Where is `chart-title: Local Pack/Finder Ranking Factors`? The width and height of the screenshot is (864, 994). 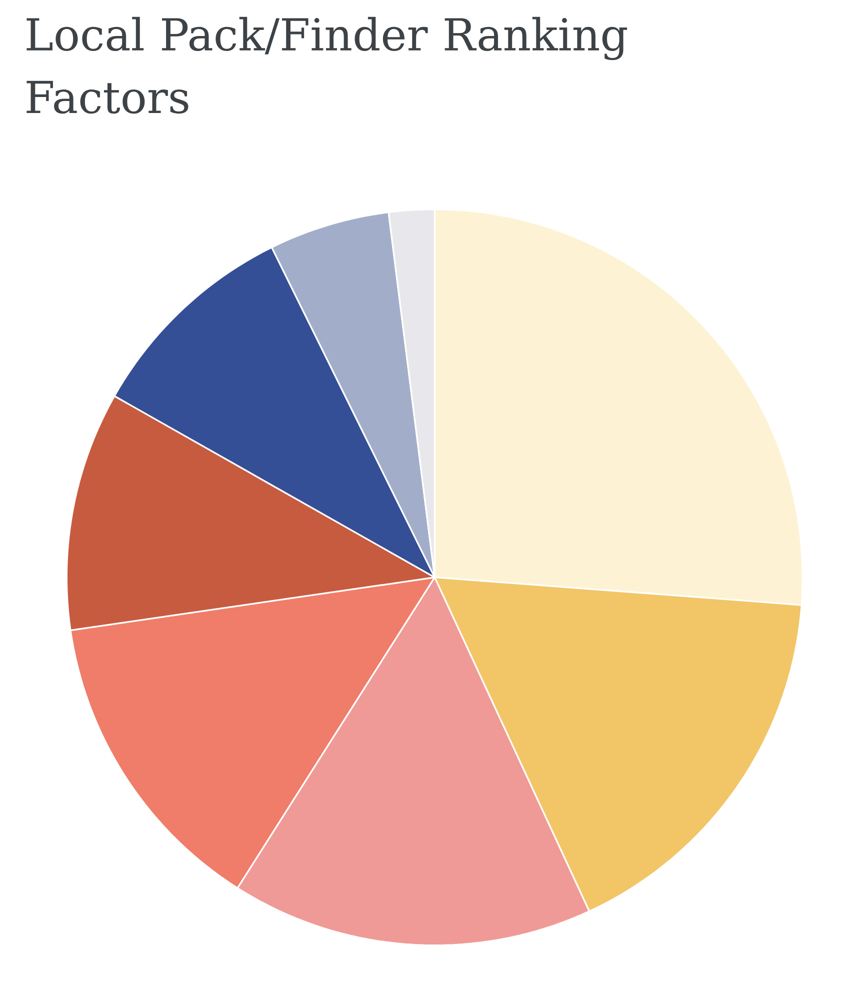 chart-title: Local Pack/Finder Ranking Factors is located at coordinates (327, 65).